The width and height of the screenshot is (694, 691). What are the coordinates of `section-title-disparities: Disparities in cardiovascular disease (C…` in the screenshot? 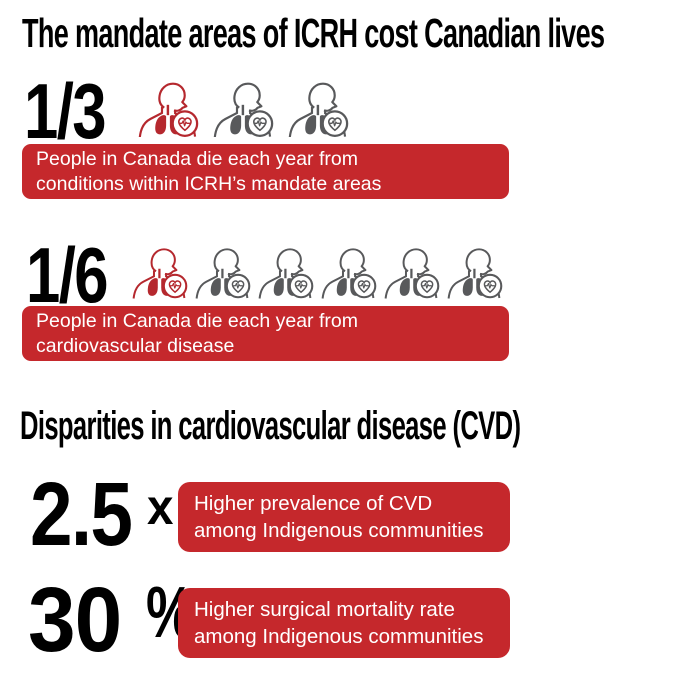 It's located at (270, 426).